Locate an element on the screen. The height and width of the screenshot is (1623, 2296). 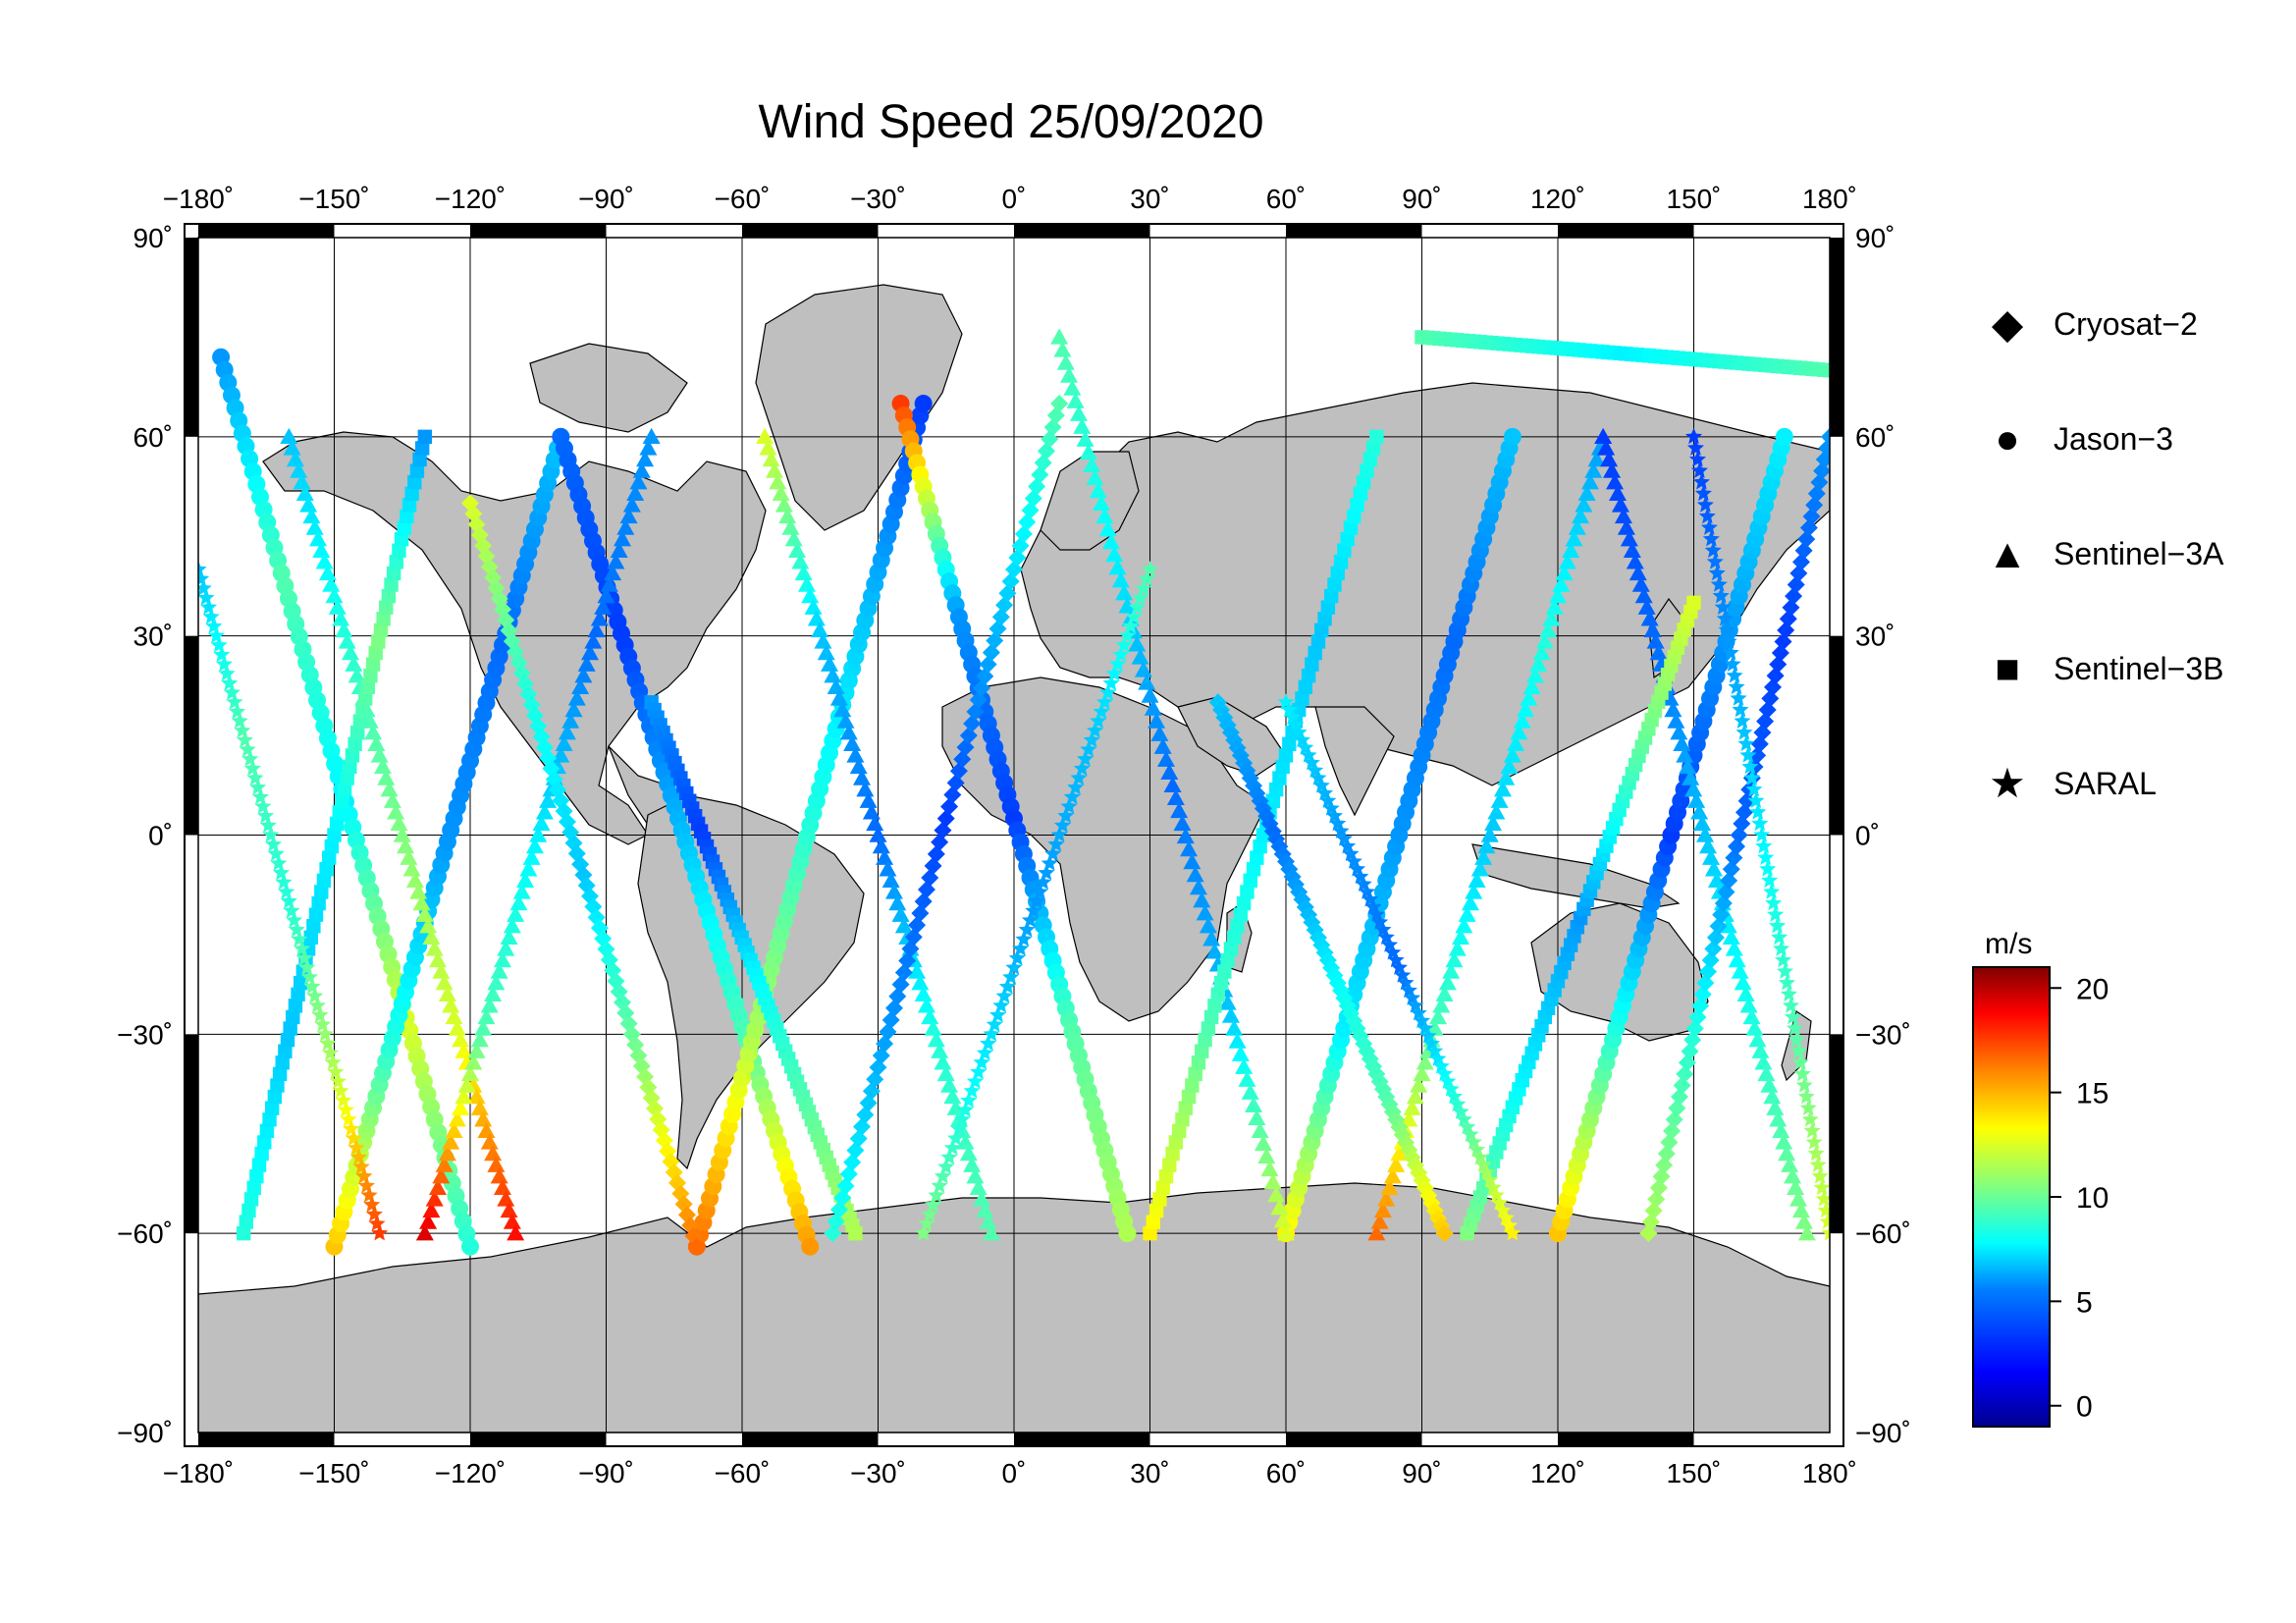
legend-label: SARAL is located at coordinates (2105, 783).